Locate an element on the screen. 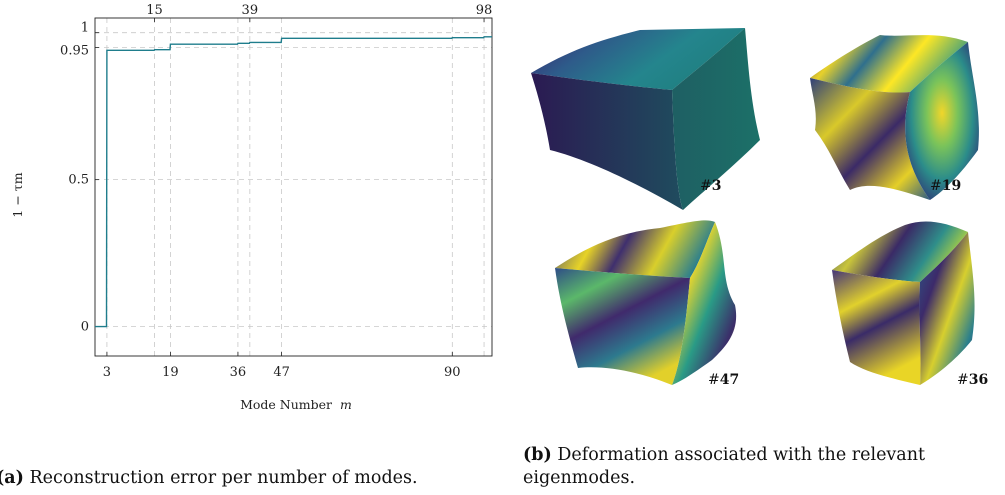 The width and height of the screenshot is (1005, 495). eigenmode-47-tag: #47 is located at coordinates (723, 380).